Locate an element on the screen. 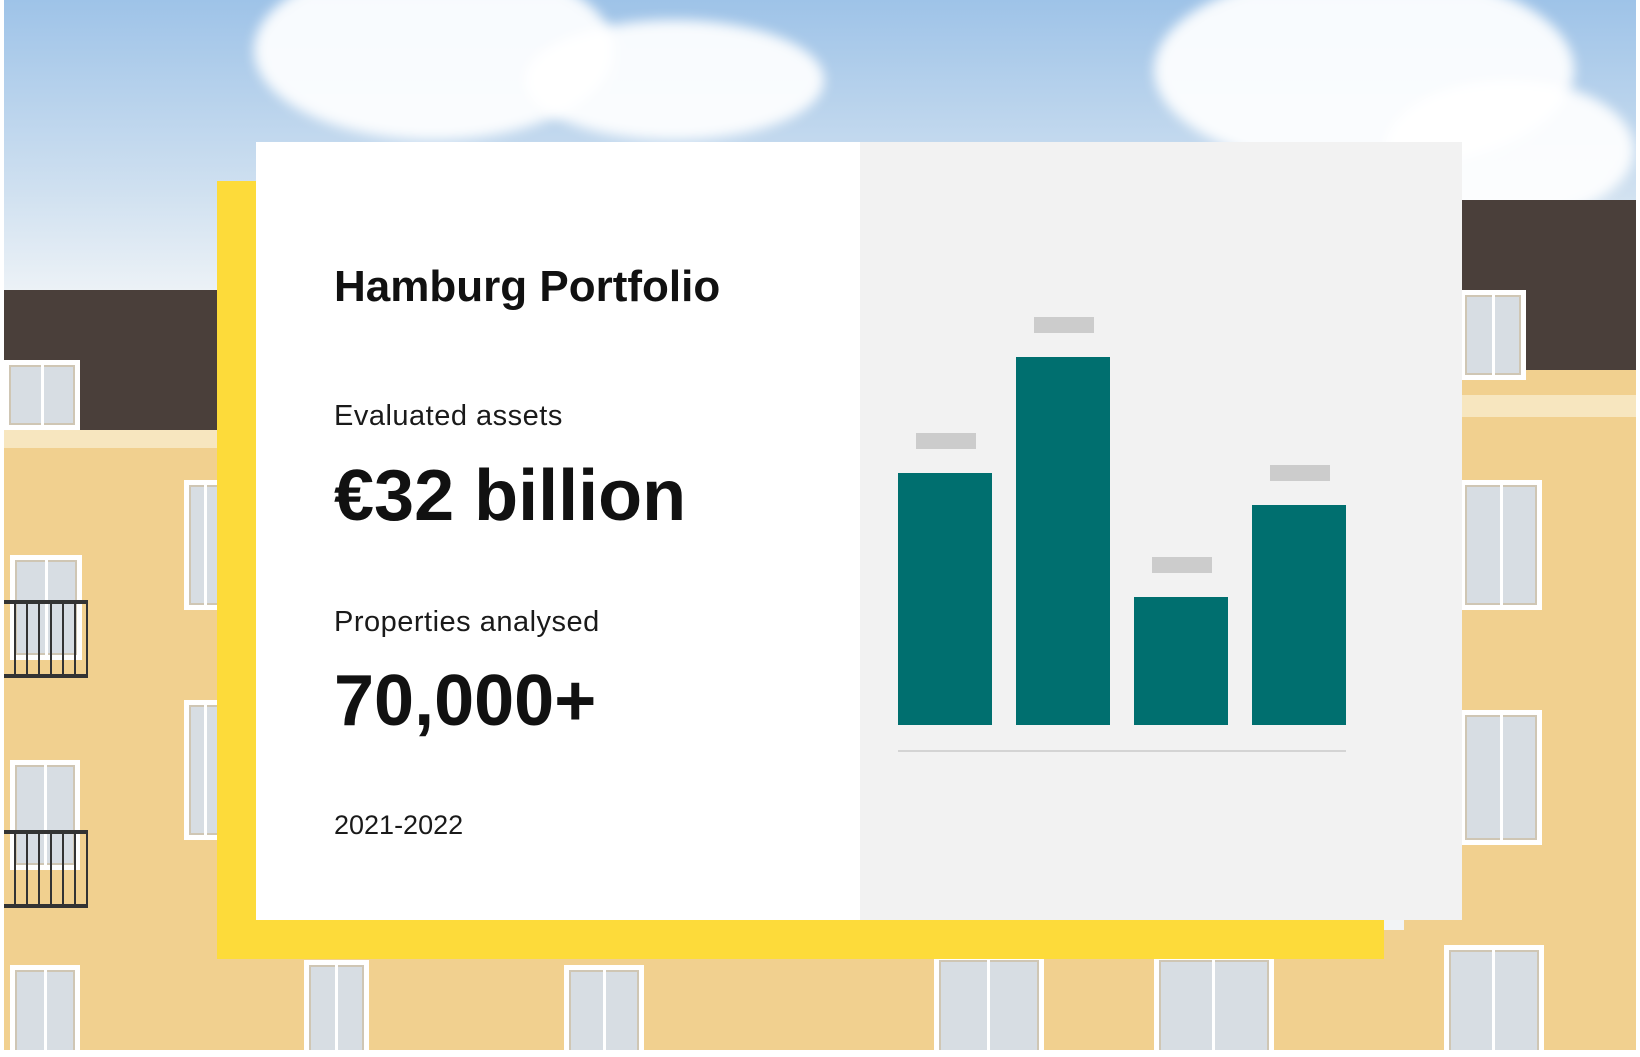 The image size is (1640, 1057). cloud is located at coordinates (674, 80).